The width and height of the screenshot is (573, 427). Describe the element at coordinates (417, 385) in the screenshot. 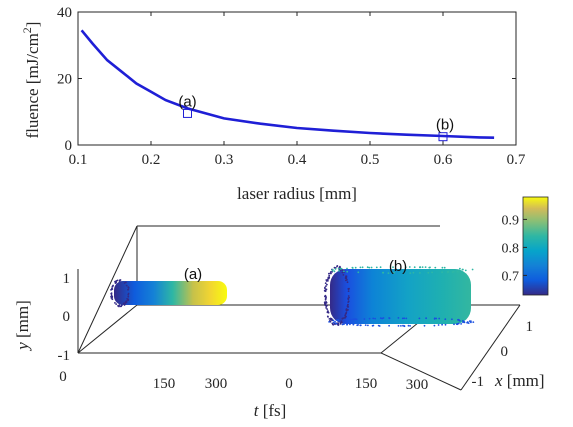

I see `t3d-tick-label: 300` at that location.